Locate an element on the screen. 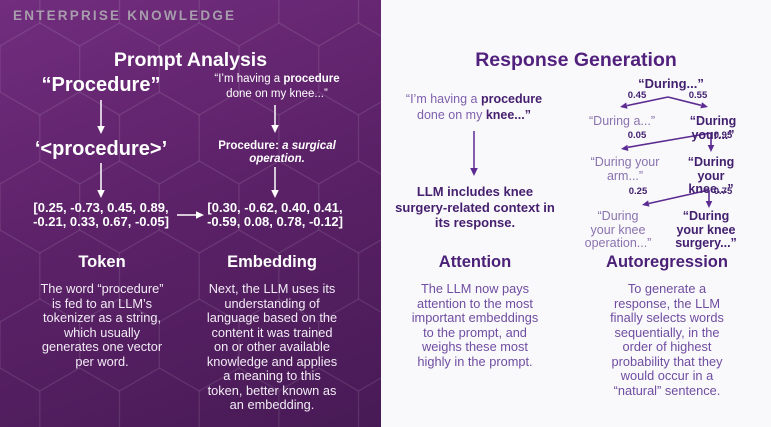  tree-node-during-a: “During a...” is located at coordinates (622, 121).